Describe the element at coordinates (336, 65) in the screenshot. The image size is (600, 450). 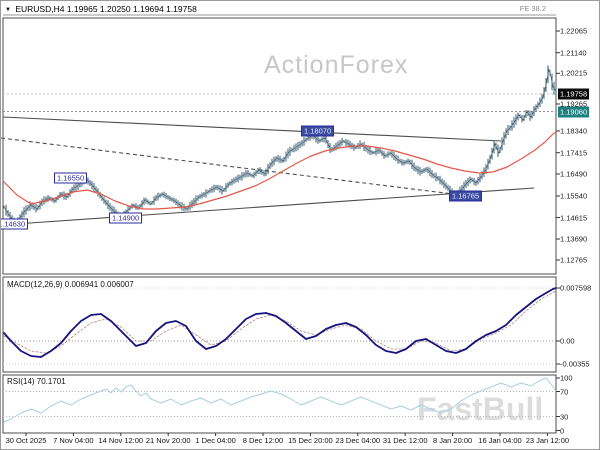
I see `actionforex-watermark: ActionForex` at that location.